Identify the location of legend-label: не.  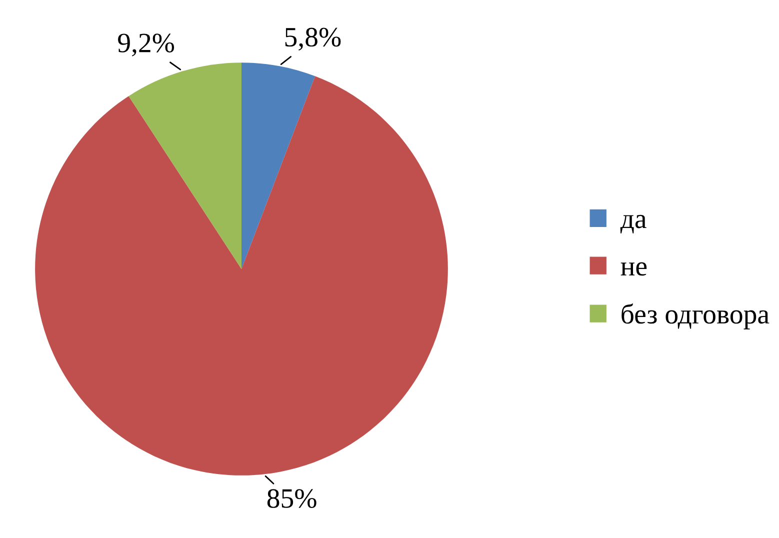
(633, 269).